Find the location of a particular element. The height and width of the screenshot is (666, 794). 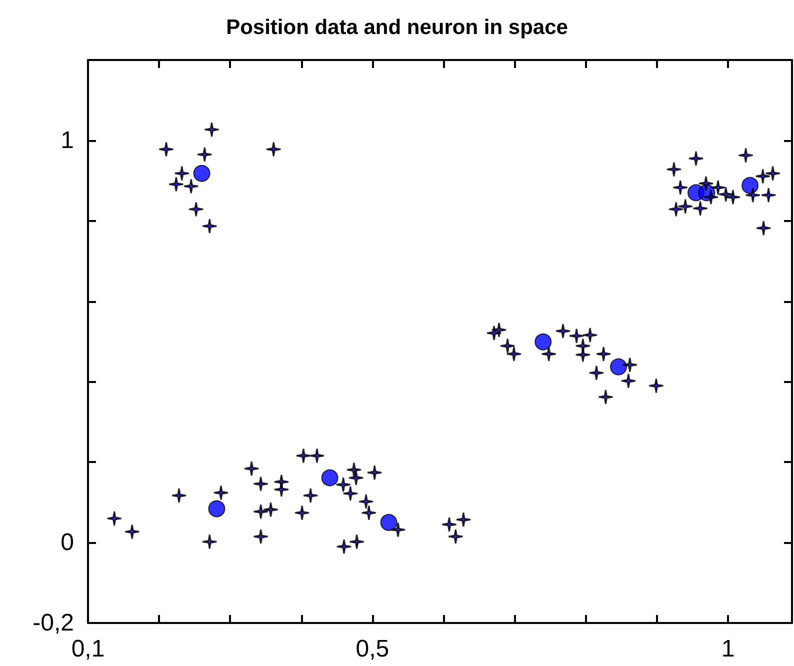

chart-title: Position data and neuron in space is located at coordinates (397, 27).